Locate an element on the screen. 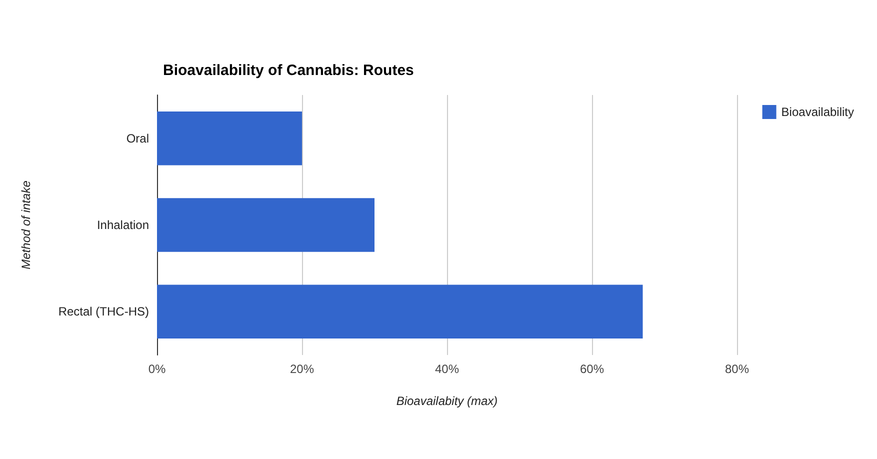  y-tick-label: Rectal (THC-HS) is located at coordinates (103, 311).